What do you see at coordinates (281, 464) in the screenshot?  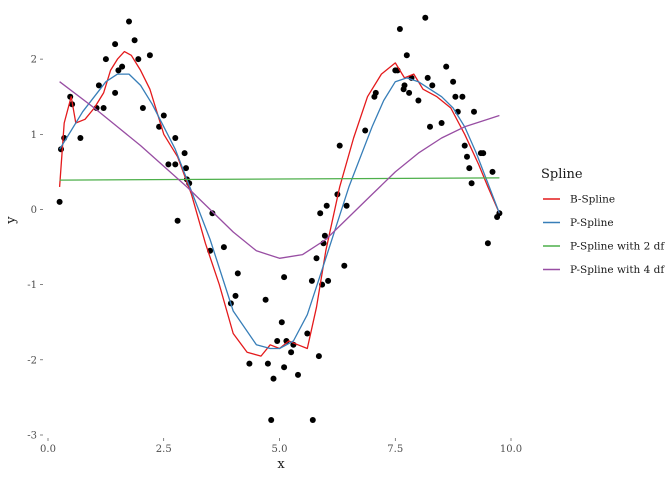 I see `x-axis-title: x` at bounding box center [281, 464].